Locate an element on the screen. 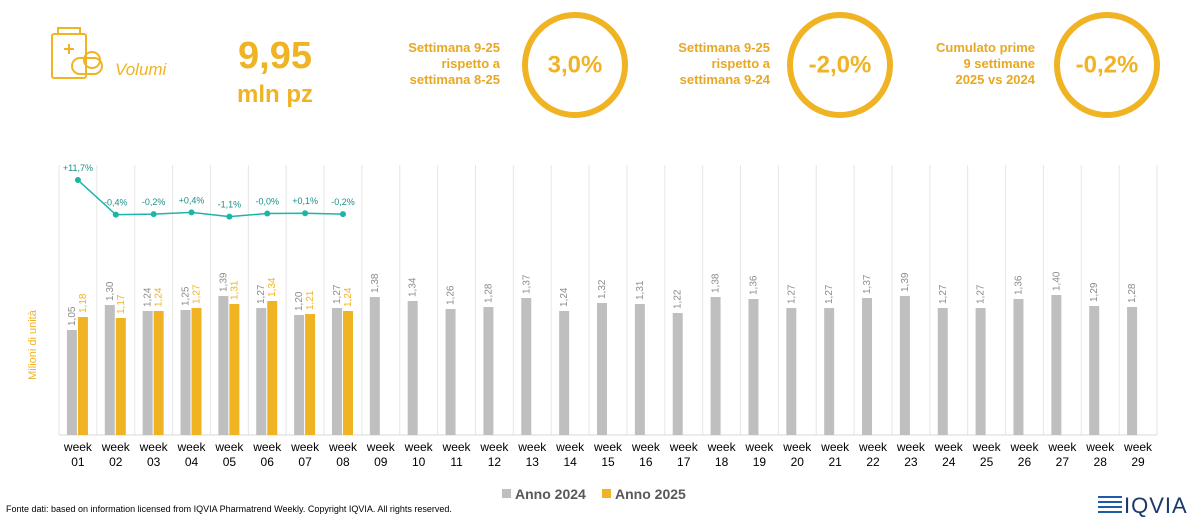  bar-value-label: 1,18 is located at coordinates (83, 303).